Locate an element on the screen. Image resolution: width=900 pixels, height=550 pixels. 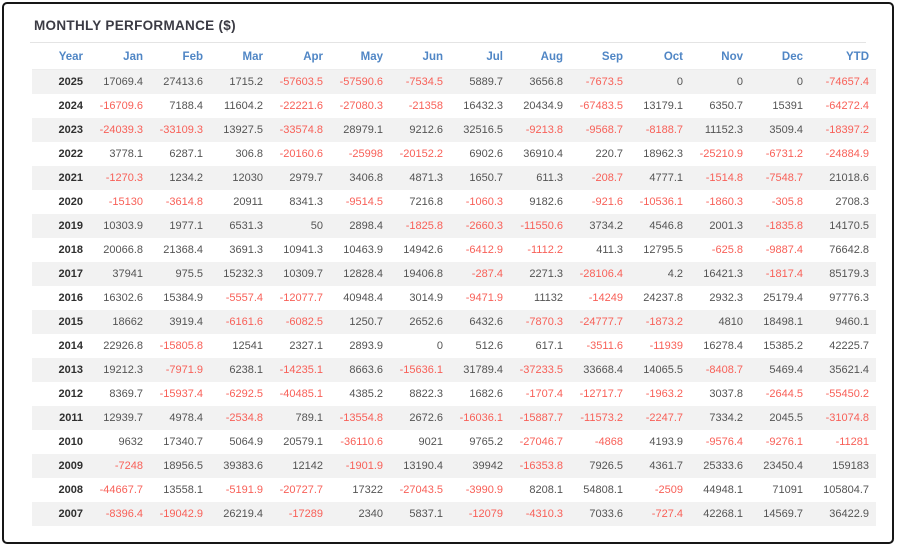
value-cell-jul: -6412.9 is located at coordinates (484, 250).